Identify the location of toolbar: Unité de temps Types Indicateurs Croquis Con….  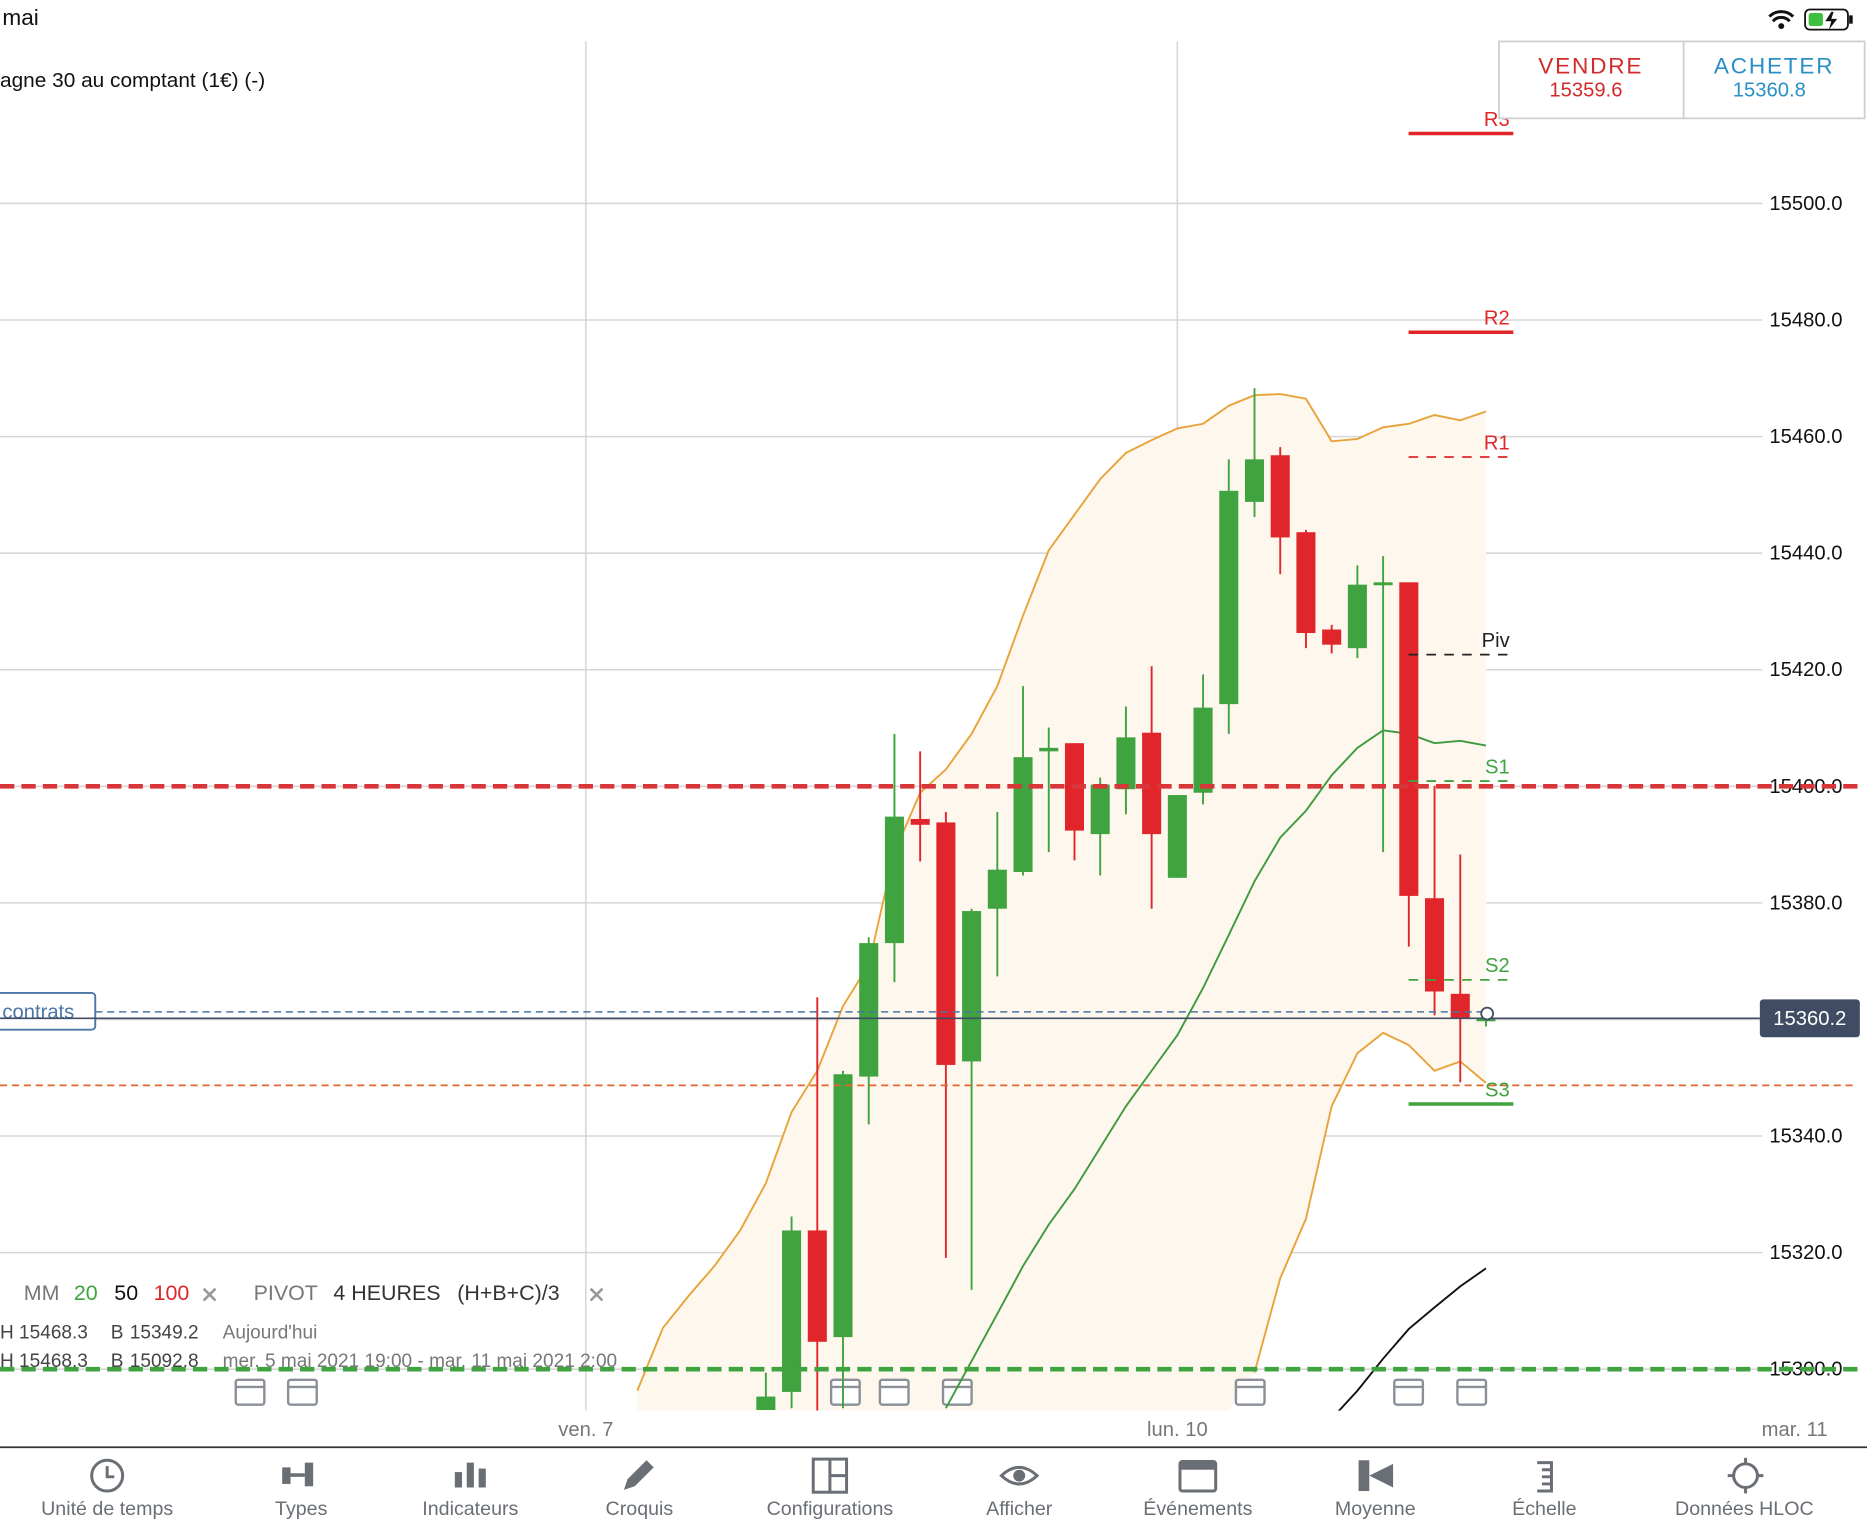
(927, 1508).